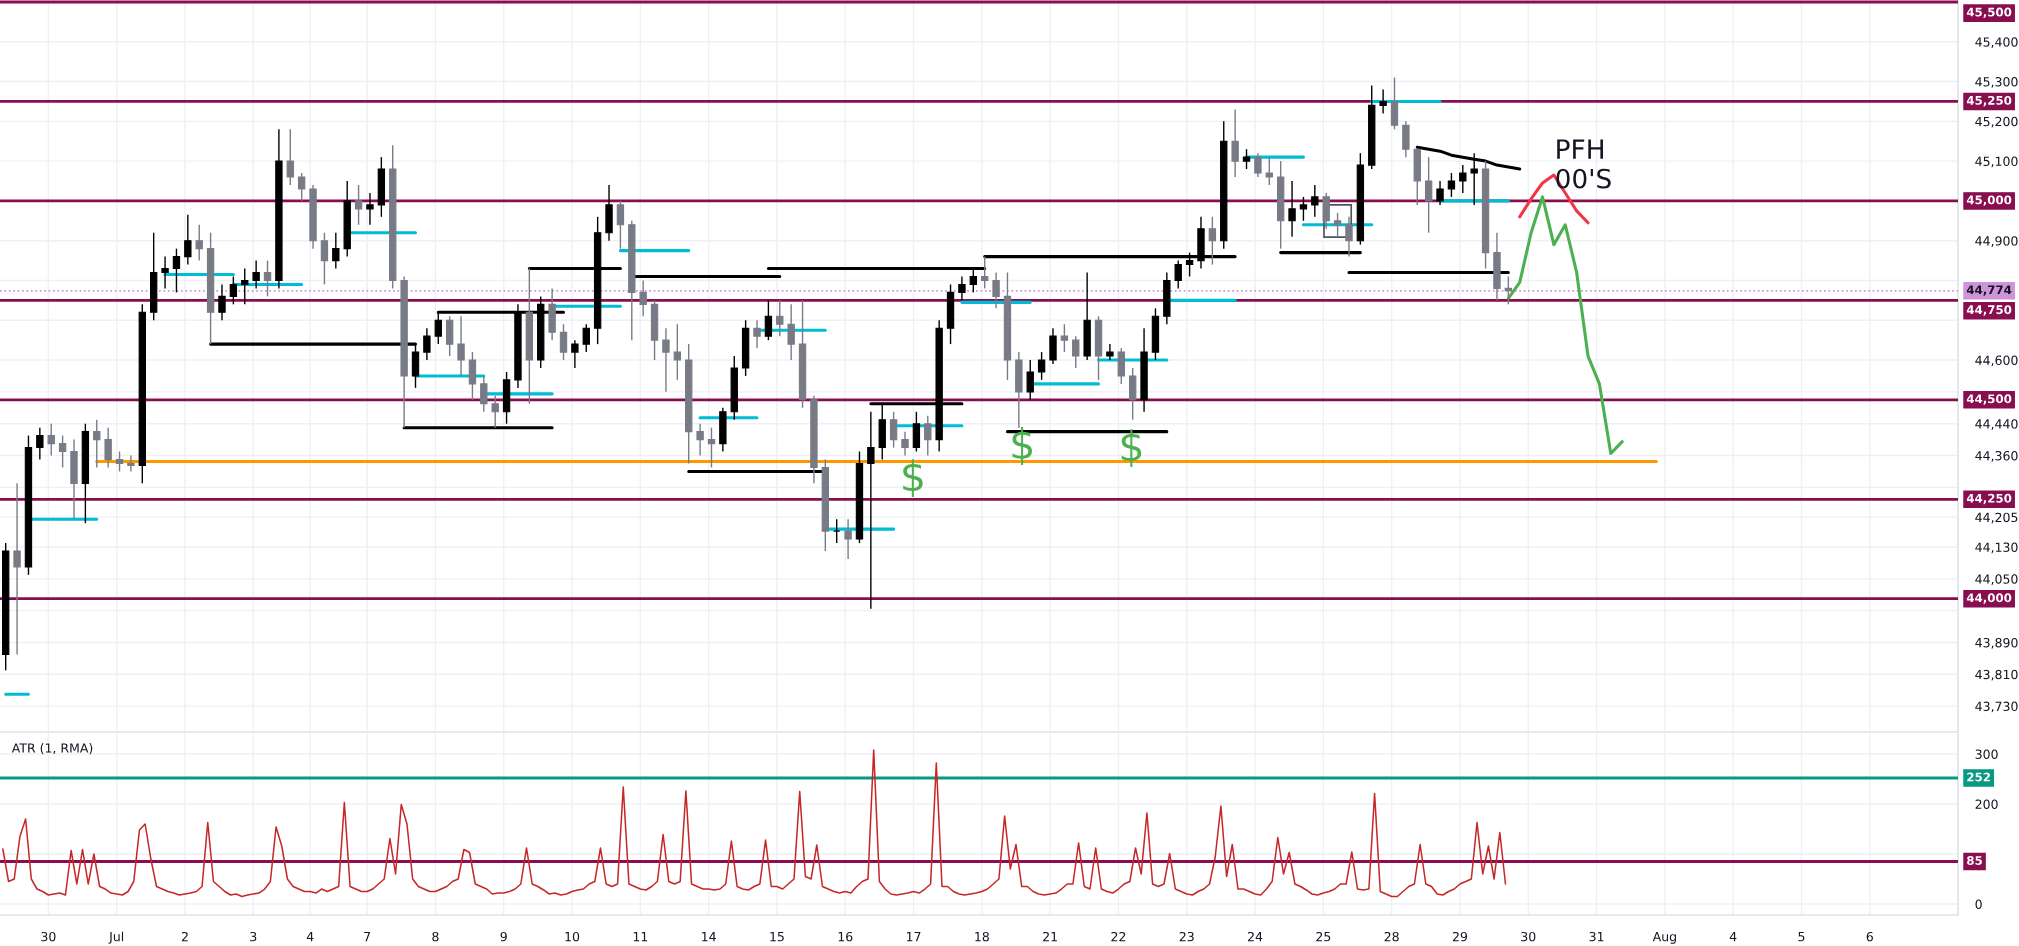 The height and width of the screenshot is (946, 2019). I want to click on x-tick-label: 11, so click(640, 937).